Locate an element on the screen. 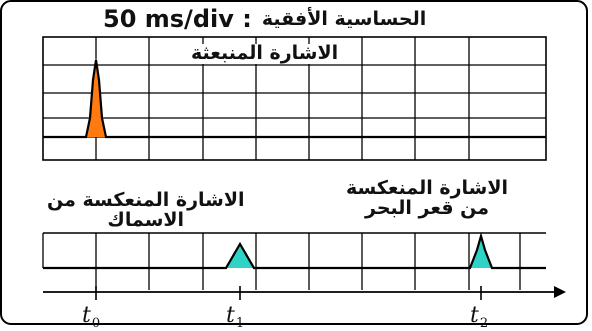 This screenshot has height=331, width=592. lower-grid is located at coordinates (308, 261).